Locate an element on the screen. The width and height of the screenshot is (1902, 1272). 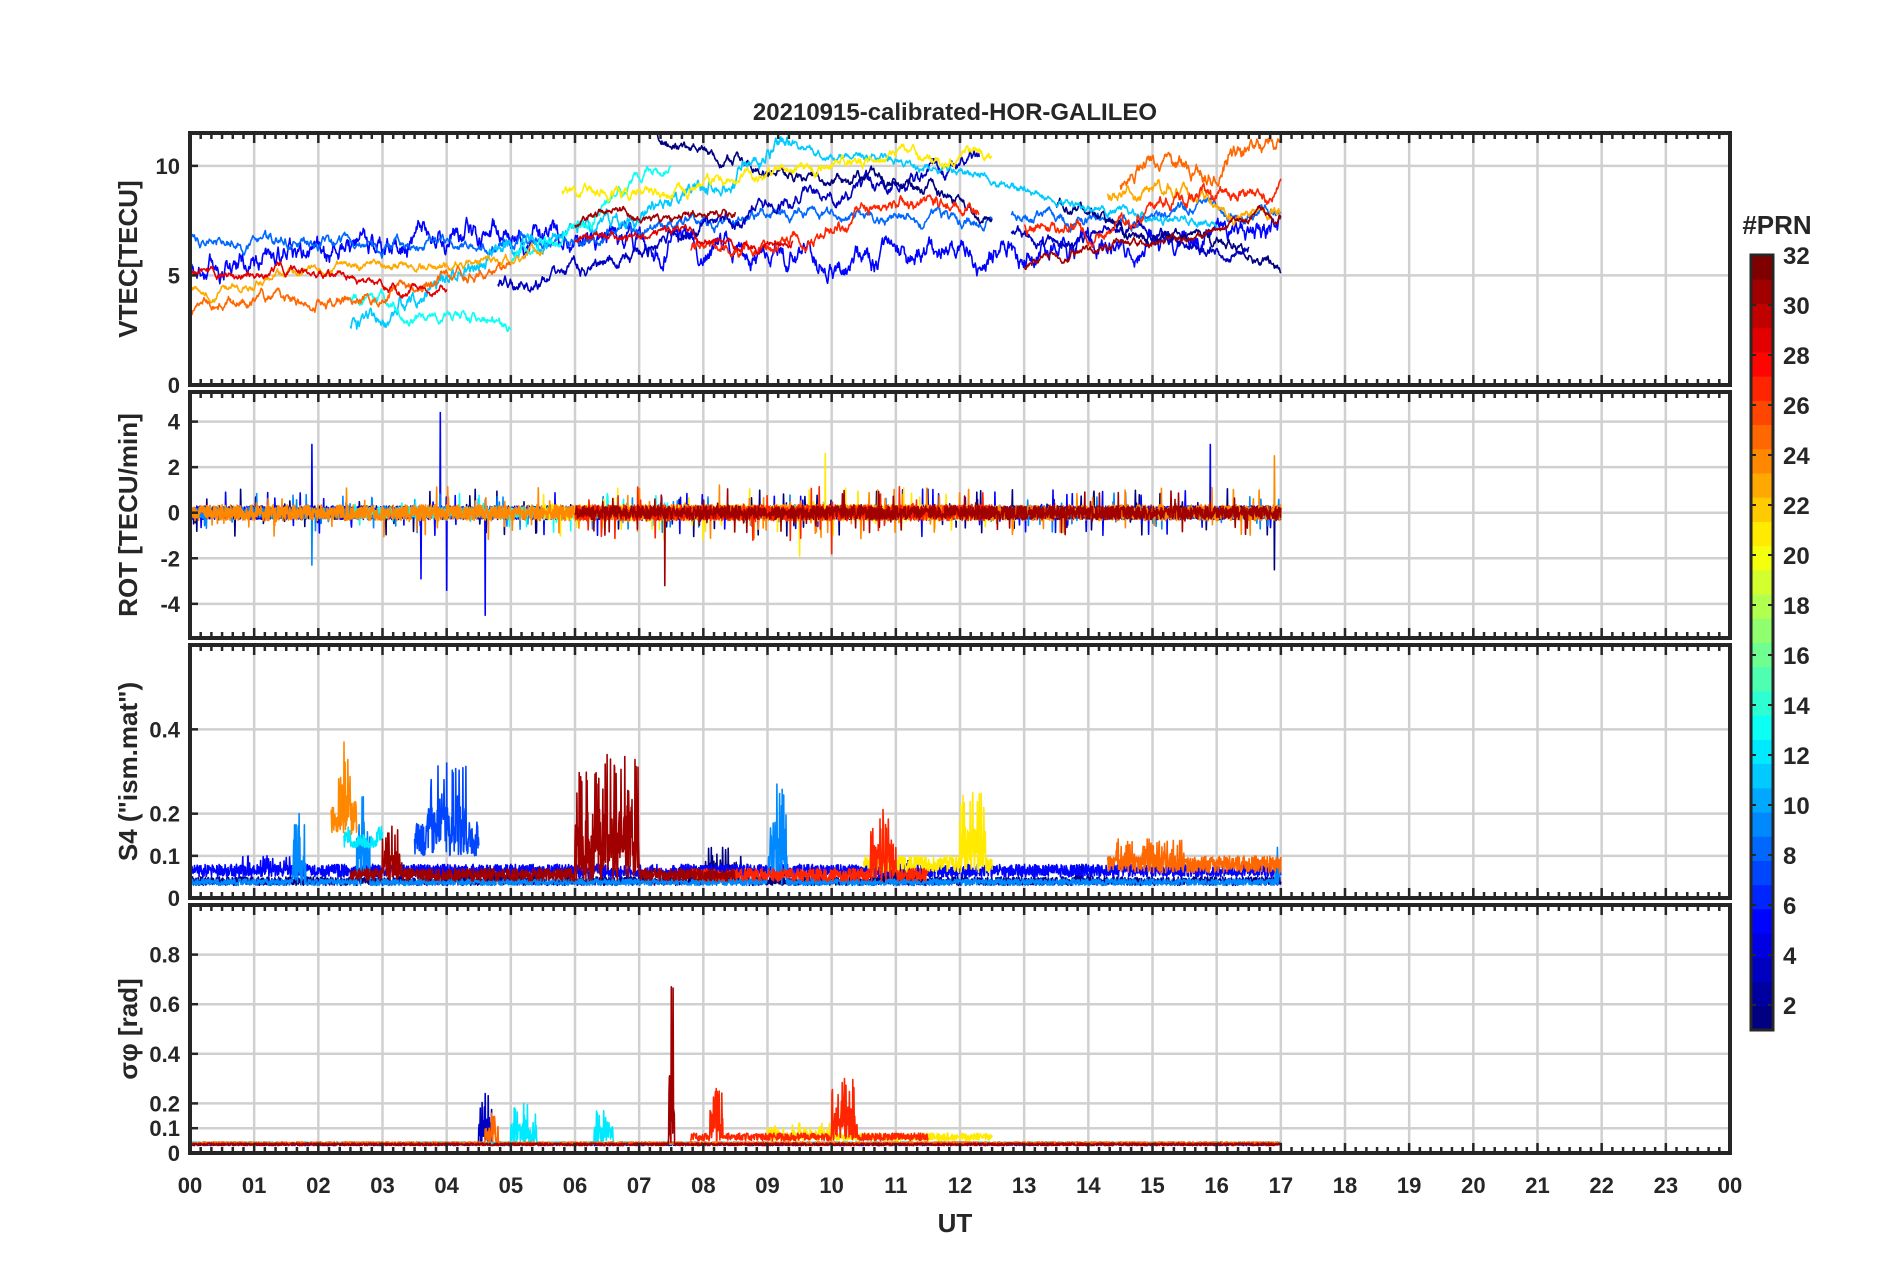
y-tick-label: 10 is located at coordinates (168, 166).